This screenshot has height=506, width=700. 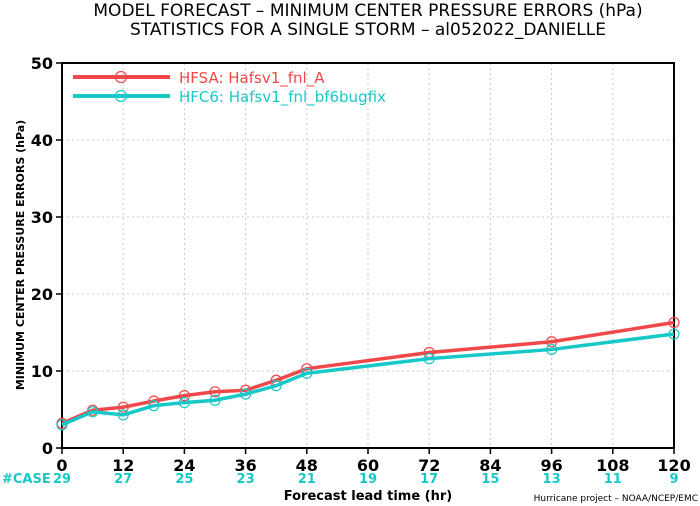 I want to click on x-tick-label: 84, so click(x=490, y=465).